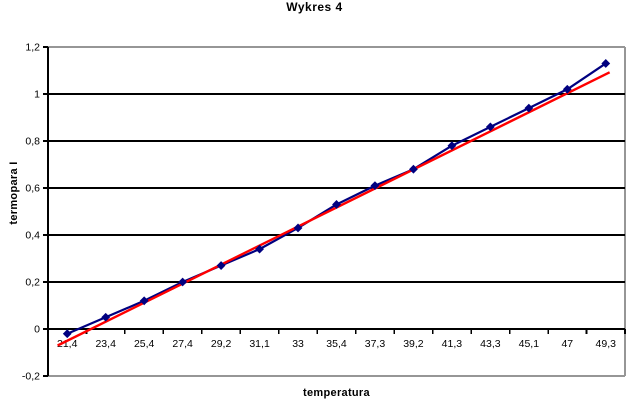 This screenshot has width=629, height=407. What do you see at coordinates (336, 393) in the screenshot?
I see `x-axis-title: temperatura` at bounding box center [336, 393].